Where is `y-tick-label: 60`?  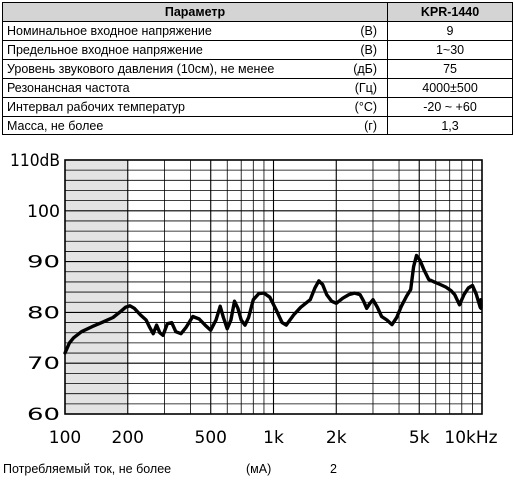
y-tick-label: 60 is located at coordinates (43, 415).